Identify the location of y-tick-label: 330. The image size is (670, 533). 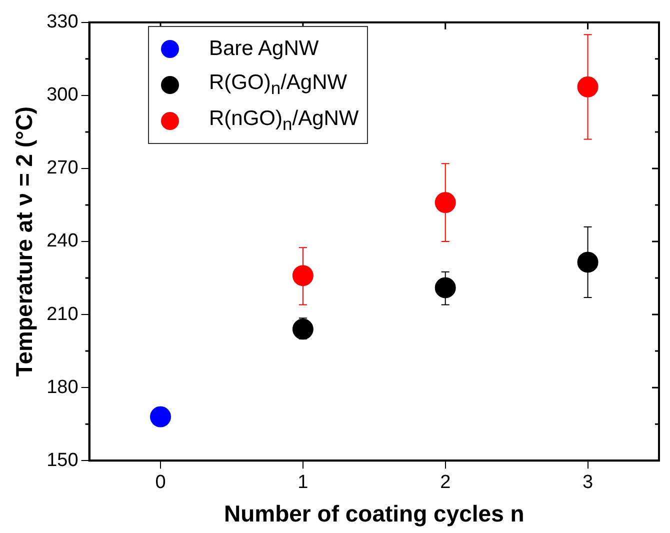
(62, 22).